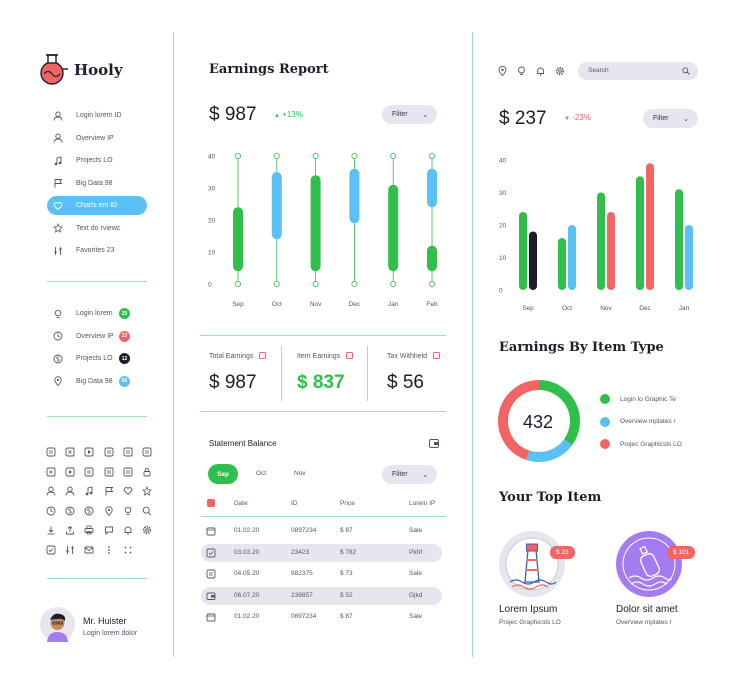 This screenshot has height=691, width=740. Describe the element at coordinates (97, 336) in the screenshot. I see `sidebar-item: Overview IP 23` at that location.